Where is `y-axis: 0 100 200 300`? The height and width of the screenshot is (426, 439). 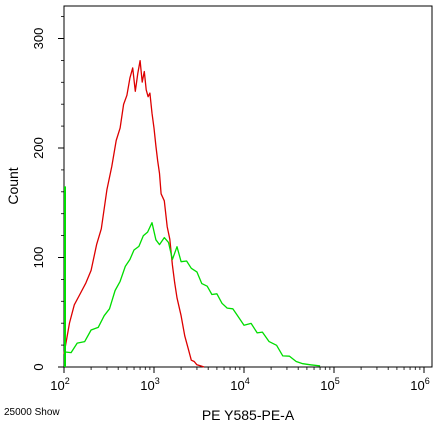
y-axis: 0 100 200 300 is located at coordinates (47, 193).